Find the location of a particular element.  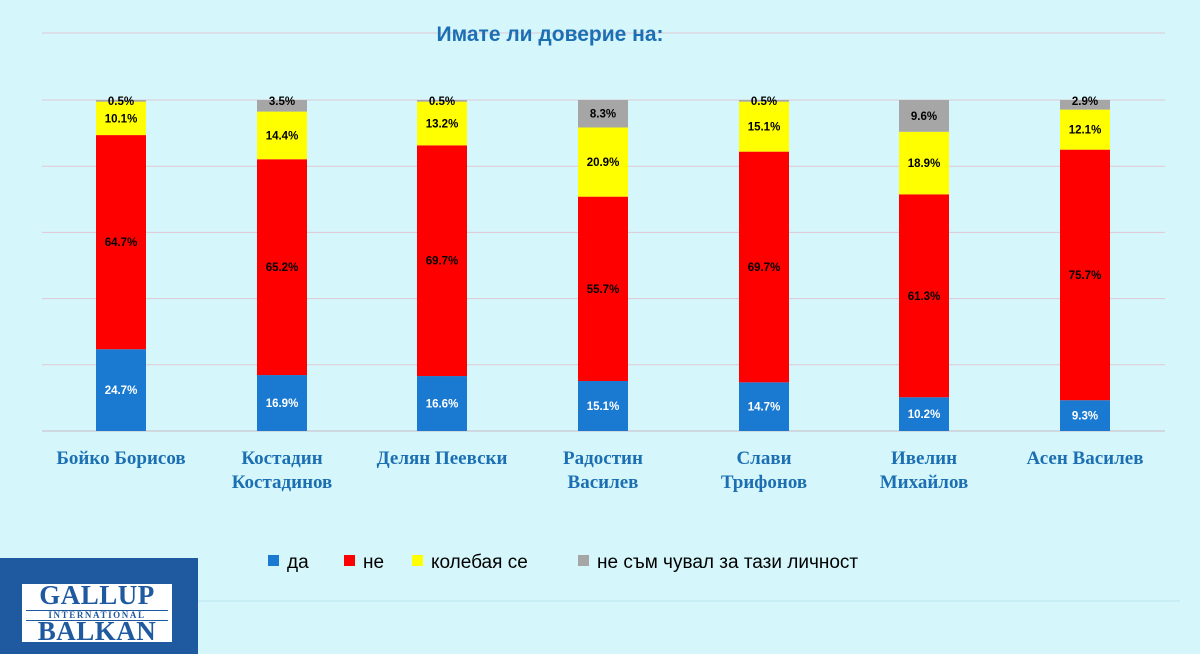

legend-label: не is located at coordinates (373, 562).